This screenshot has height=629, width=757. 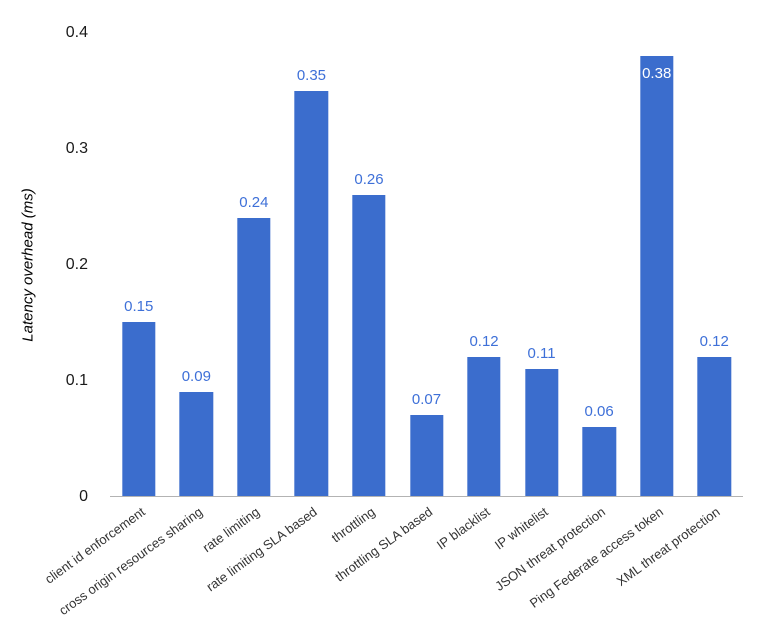 What do you see at coordinates (76, 32) in the screenshot?
I see `y-tick-label: 0.4` at bounding box center [76, 32].